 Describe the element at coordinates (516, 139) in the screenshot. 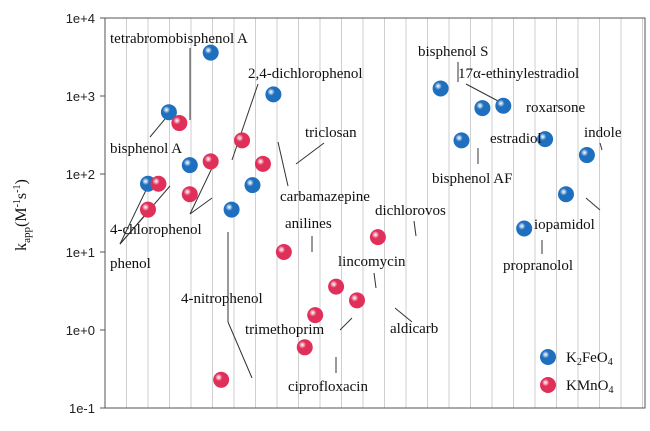

I see `annotation-label: estradiol` at that location.